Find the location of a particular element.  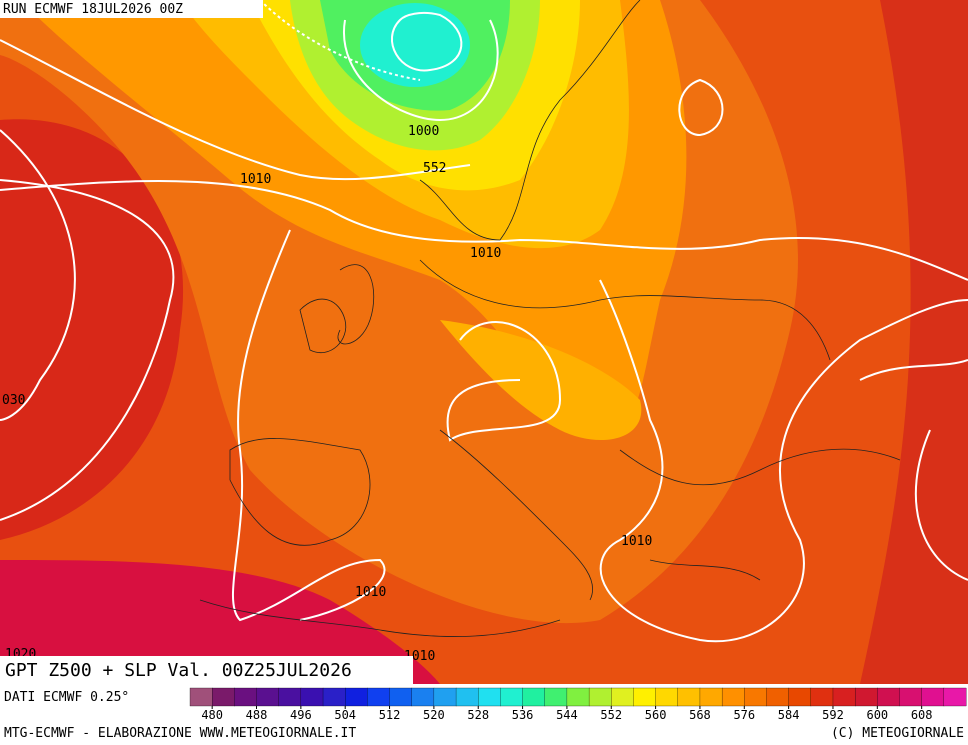

run-label: RUN ECMWF 18JUL2026 00Z is located at coordinates (93, 9).